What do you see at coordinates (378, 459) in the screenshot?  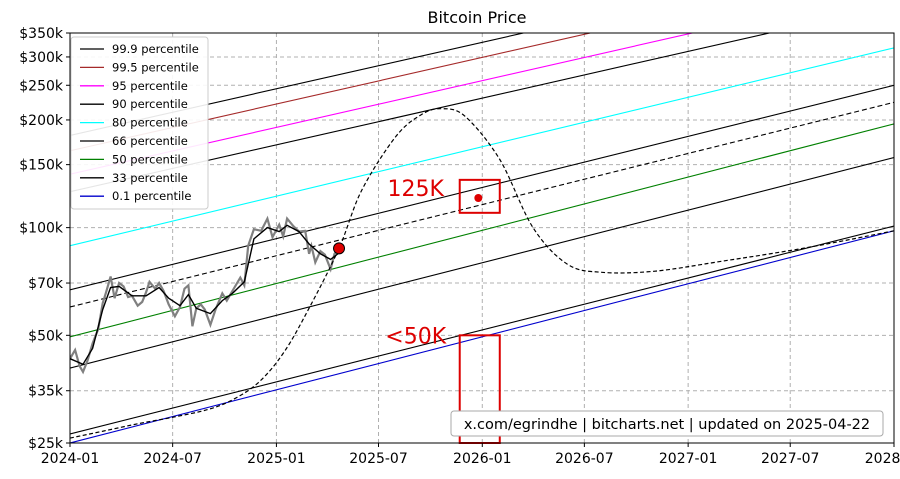 I see `x-tick-label: 2025-07` at bounding box center [378, 459].